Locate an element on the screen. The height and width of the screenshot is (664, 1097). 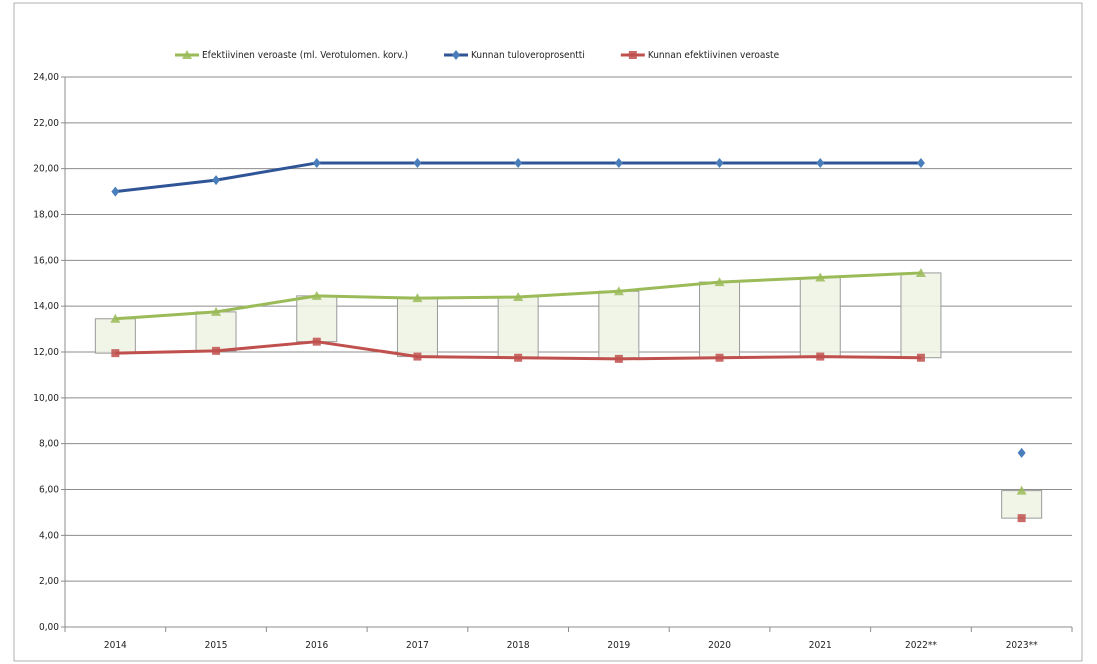
x-tick-label: 2022** is located at coordinates (921, 645).